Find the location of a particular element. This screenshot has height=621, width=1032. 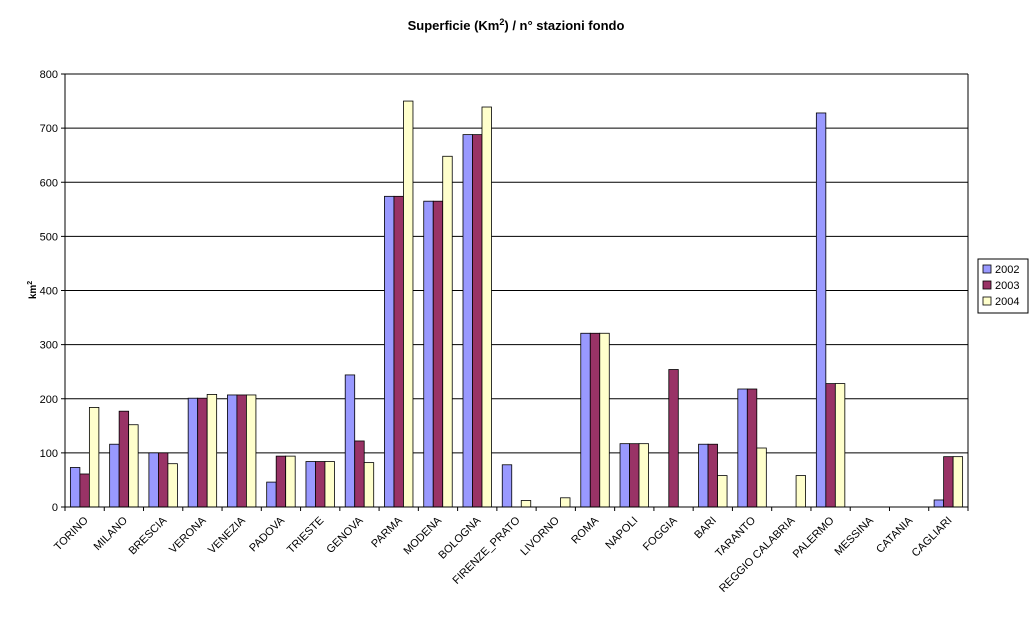

y-axis-label-main: km is located at coordinates (33, 292).